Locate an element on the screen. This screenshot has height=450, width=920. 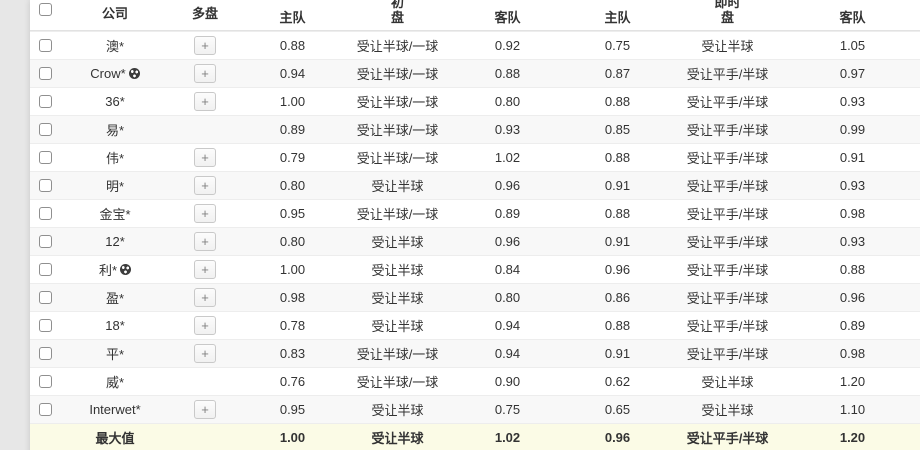
header-cell-company: 公司 is located at coordinates (115, 15).